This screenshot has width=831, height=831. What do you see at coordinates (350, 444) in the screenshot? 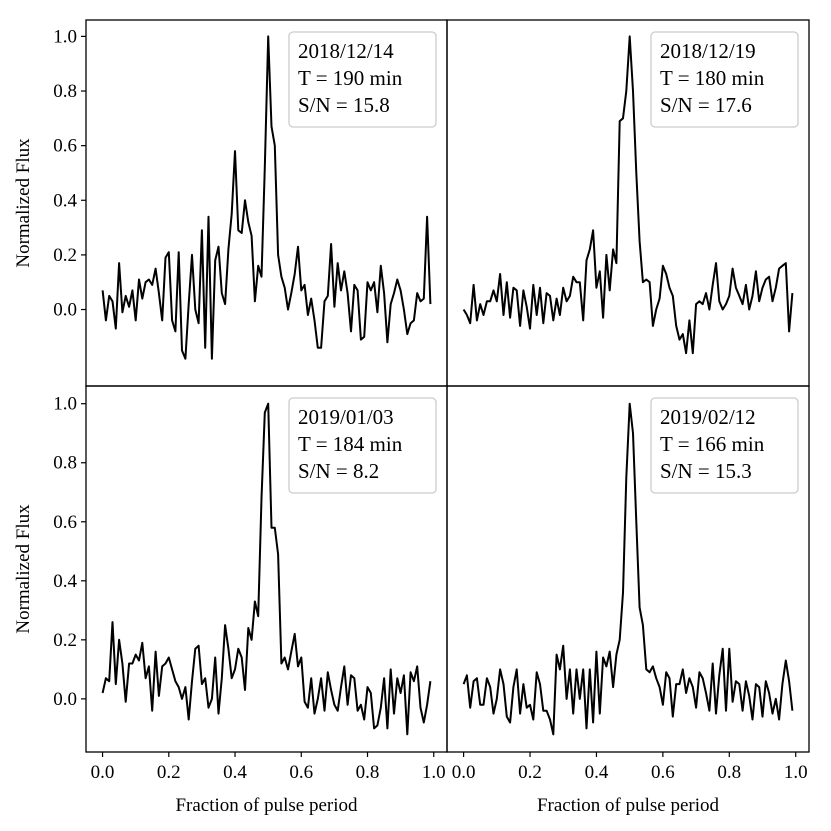
I see `annotation-line: T = 184 min` at bounding box center [350, 444].